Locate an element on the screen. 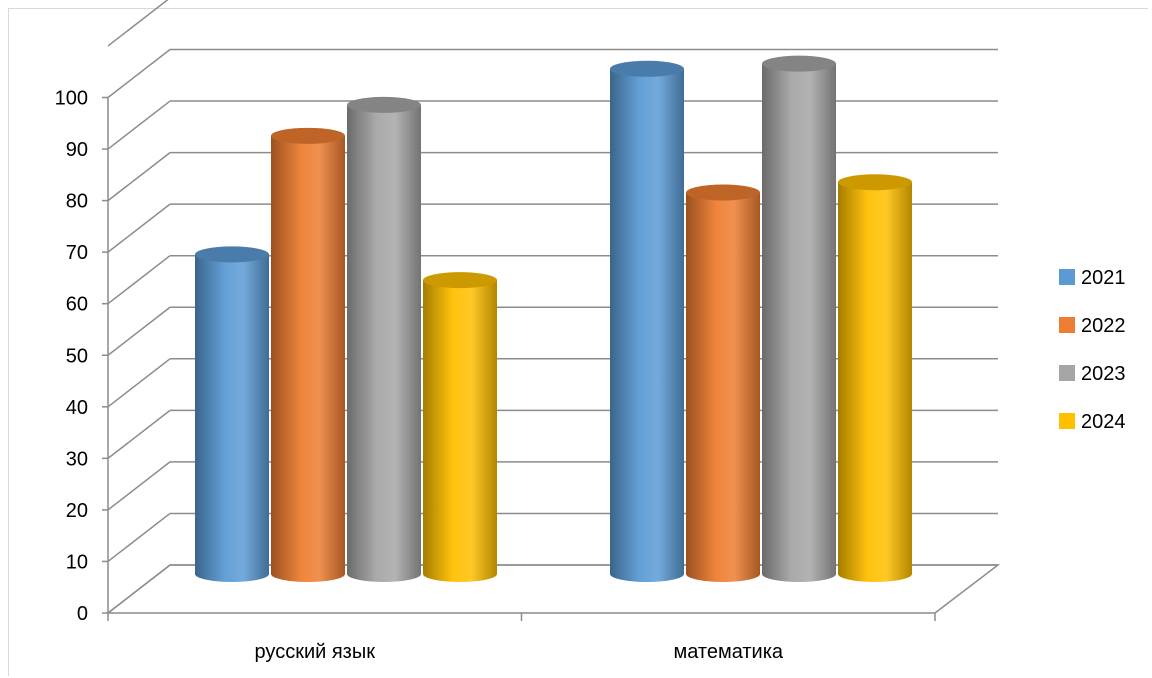 The image size is (1152, 678). legend-label: 2021 is located at coordinates (1103, 278).